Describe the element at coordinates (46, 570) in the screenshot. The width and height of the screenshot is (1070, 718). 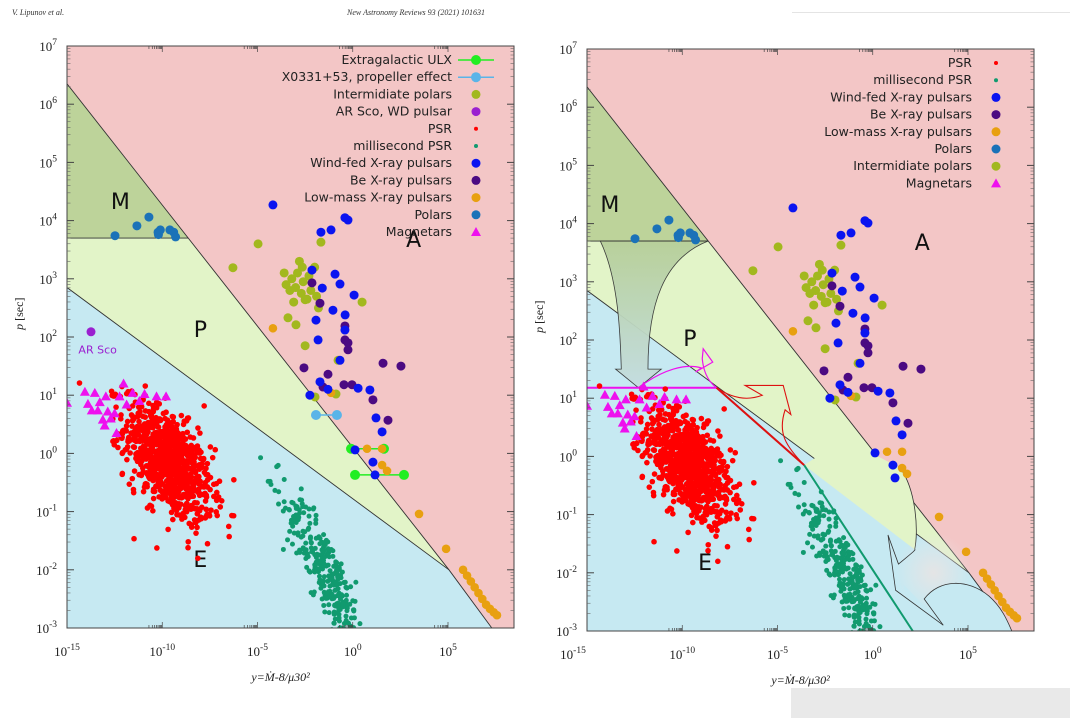
I see `y-tick-label: 10⁻²` at that location.